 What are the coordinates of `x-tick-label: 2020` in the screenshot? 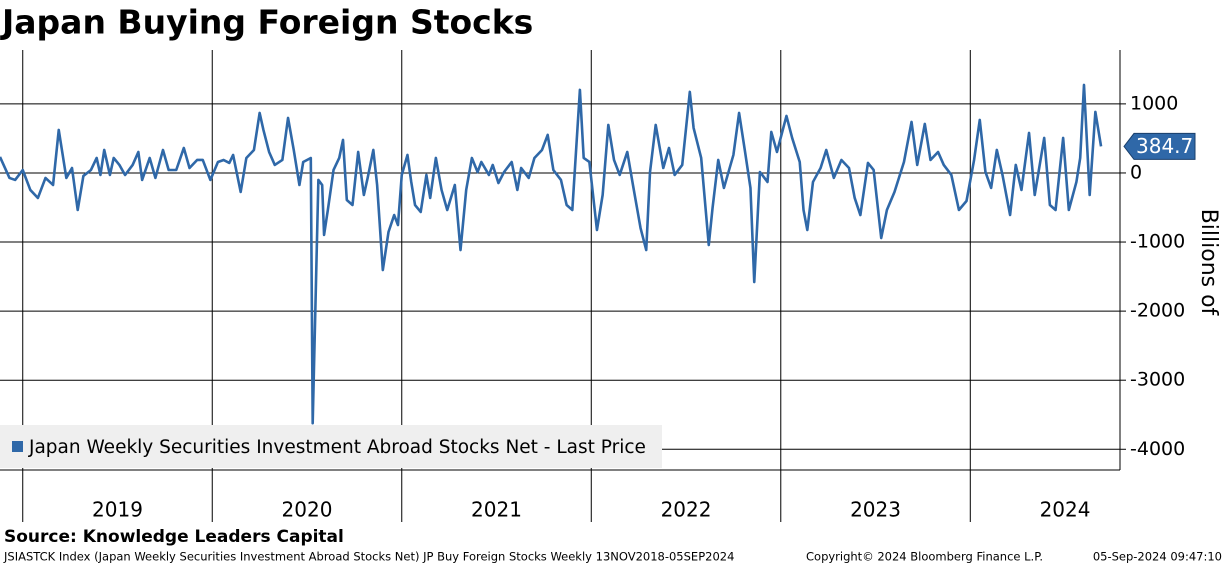 It's located at (307, 510).